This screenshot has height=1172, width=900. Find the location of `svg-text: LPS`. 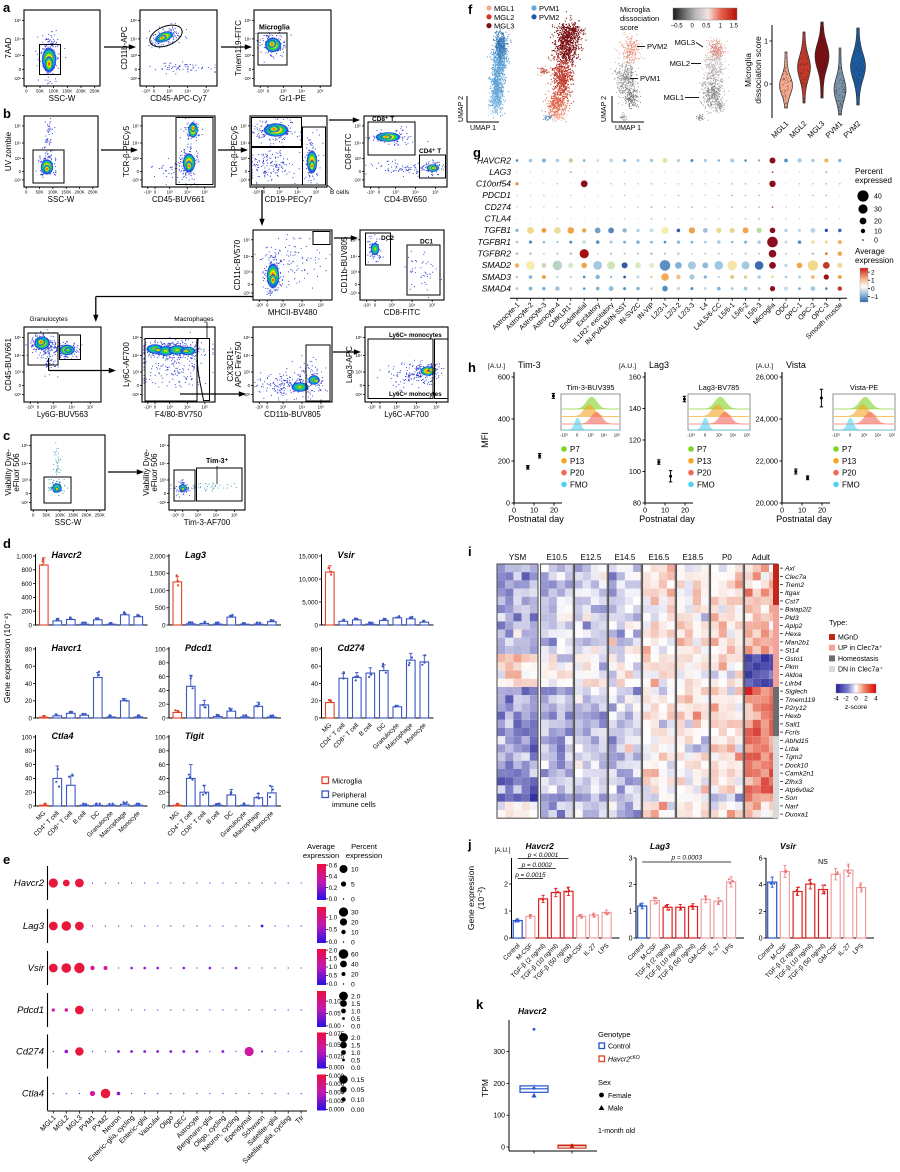

svg-text: LPS is located at coordinates (729, 949).